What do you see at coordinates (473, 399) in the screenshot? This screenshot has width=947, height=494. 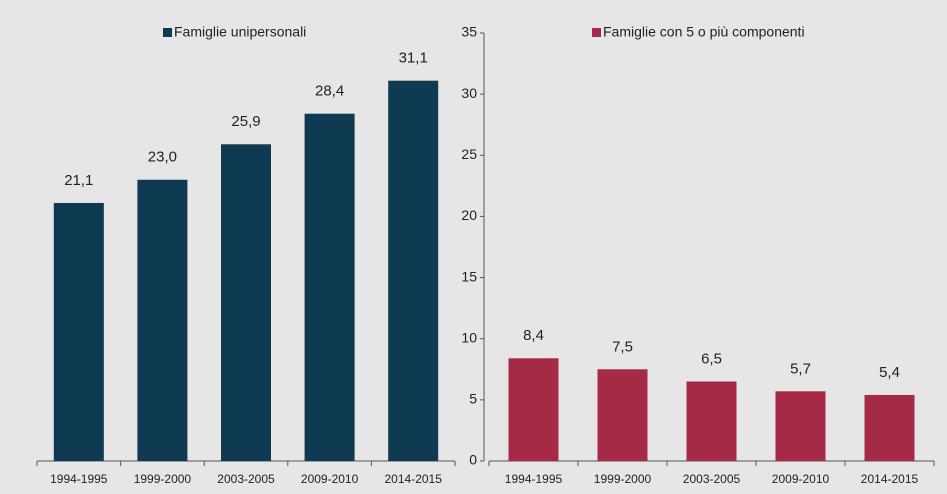 I see `y-tick-label: 5` at bounding box center [473, 399].